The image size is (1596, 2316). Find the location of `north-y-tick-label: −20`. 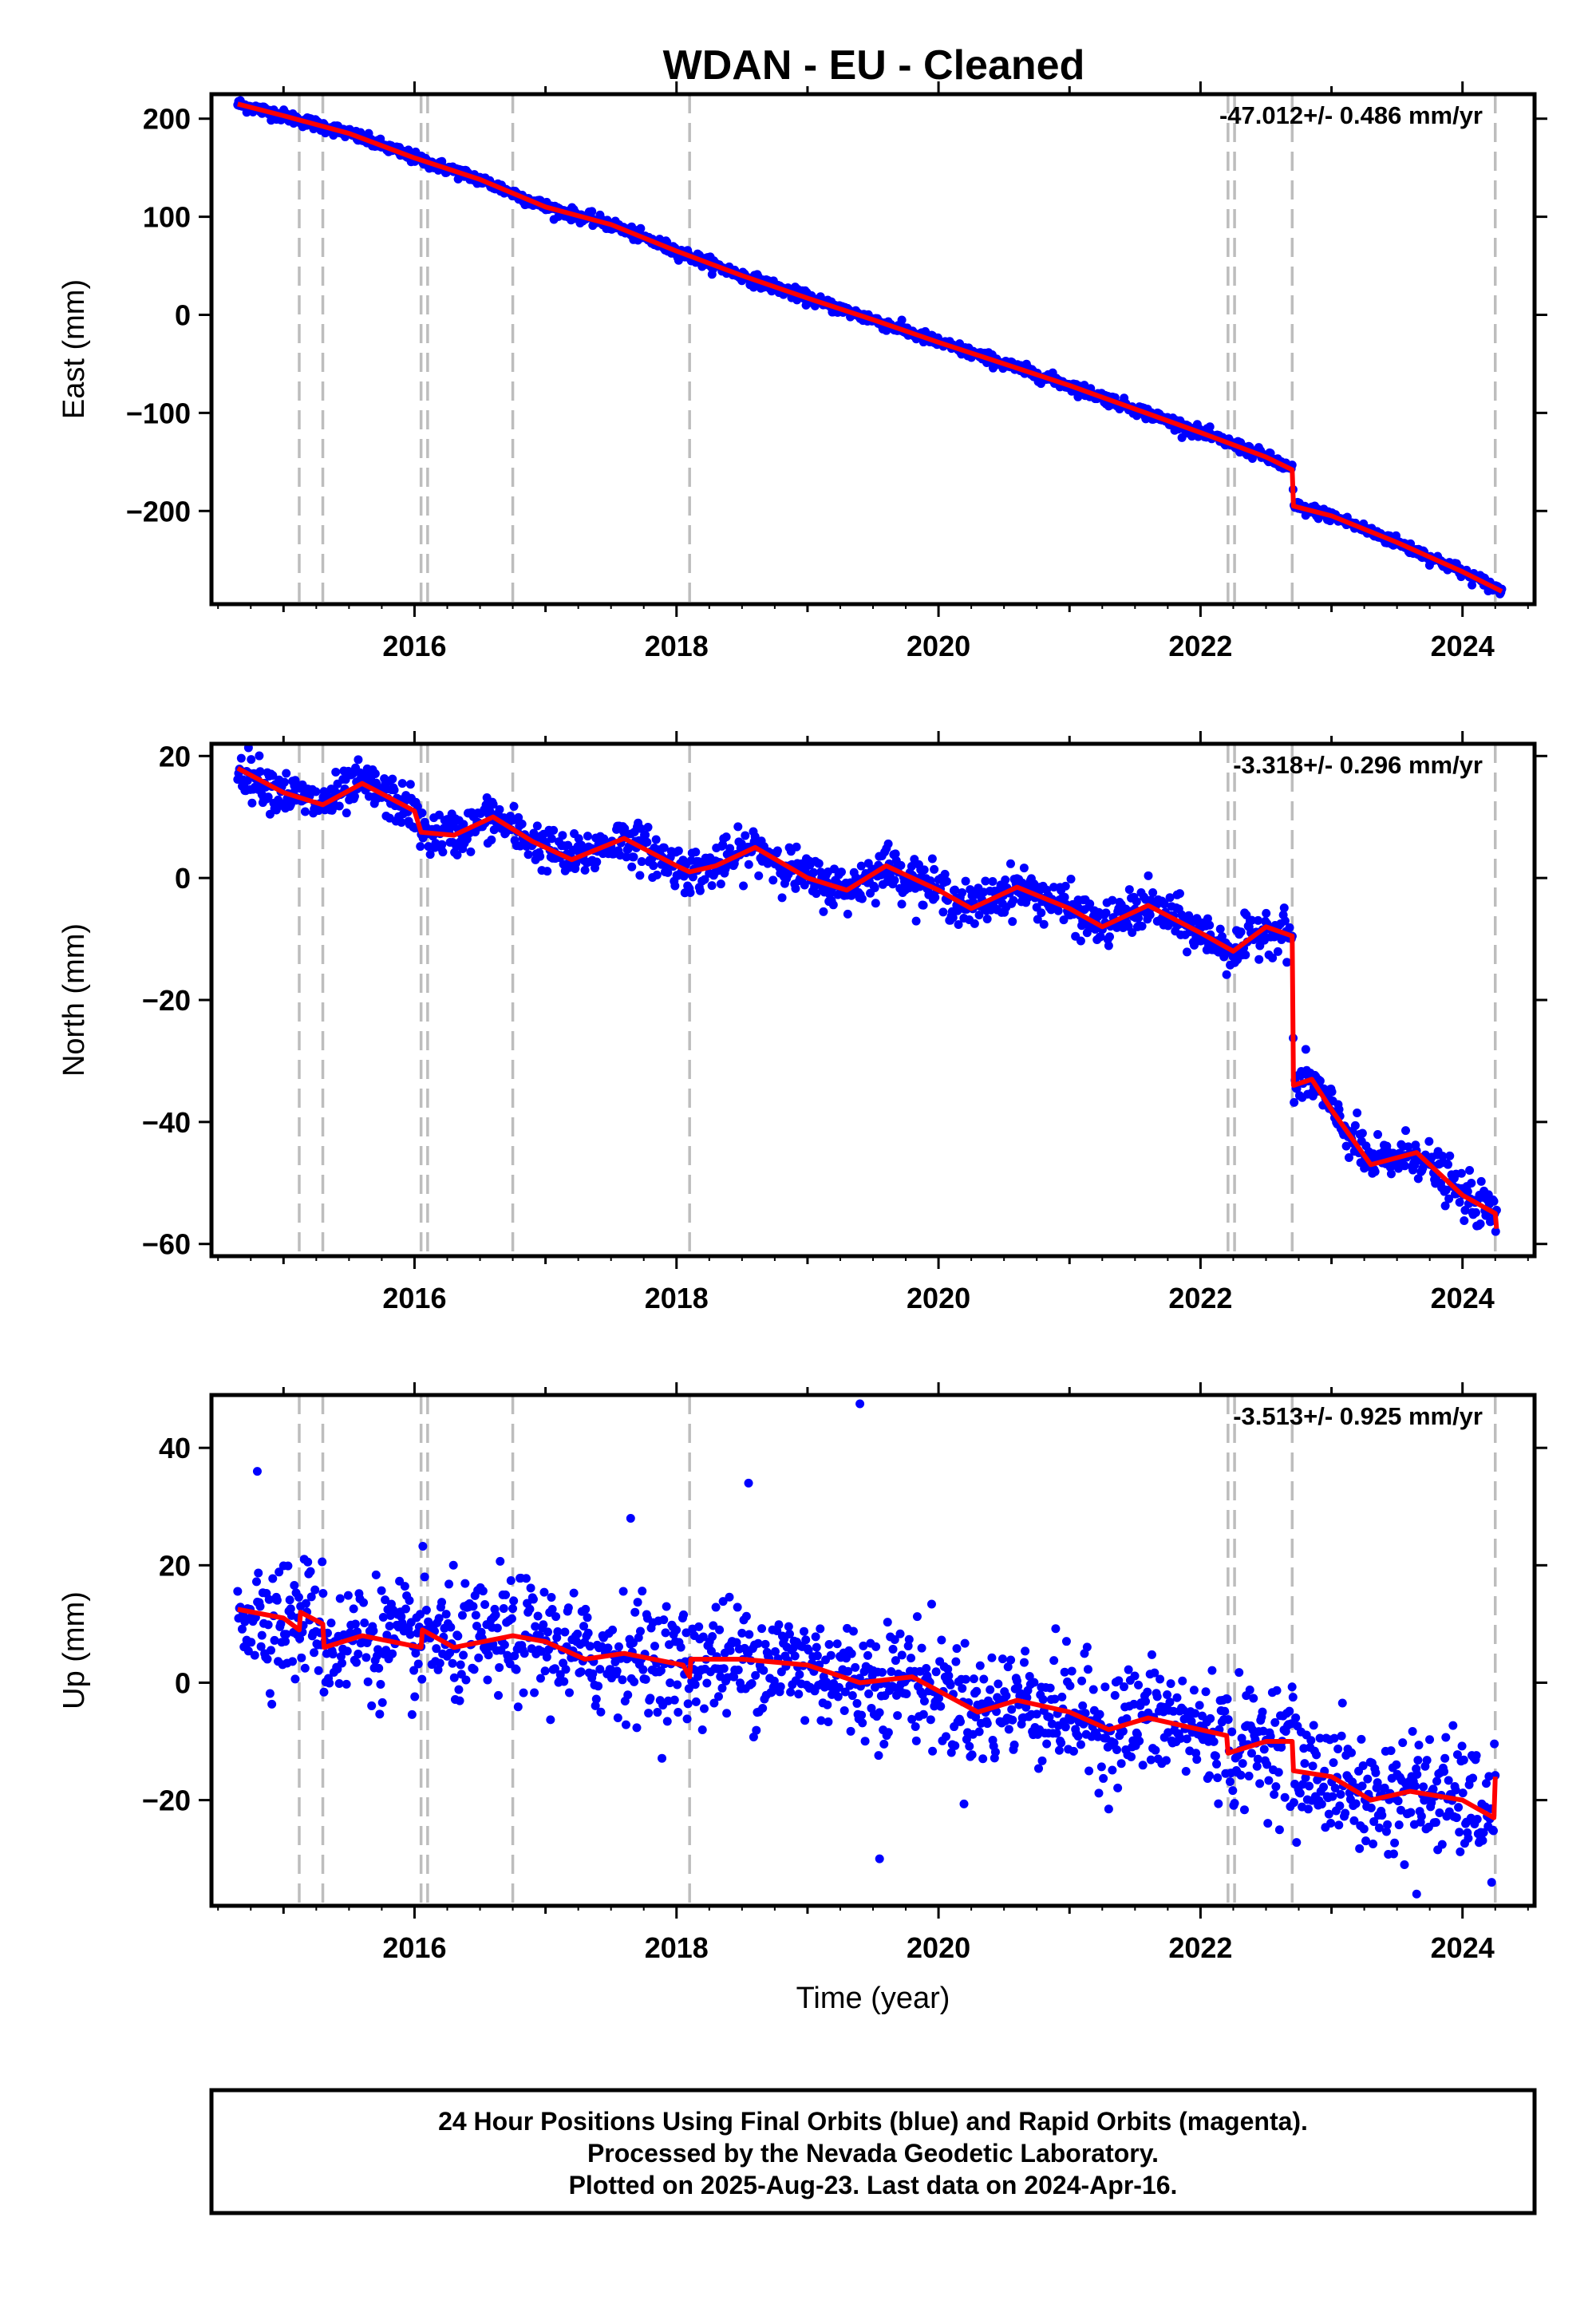

north-y-tick-label: −20 is located at coordinates (166, 1001).